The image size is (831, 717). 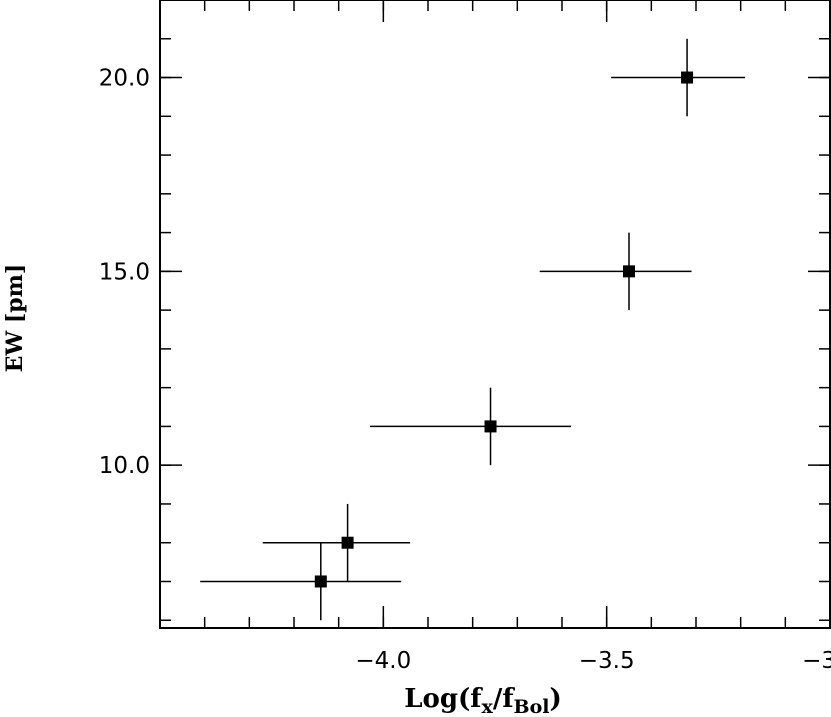 What do you see at coordinates (816, 661) in the screenshot?
I see `x-tick-label: −3.0` at bounding box center [816, 661].